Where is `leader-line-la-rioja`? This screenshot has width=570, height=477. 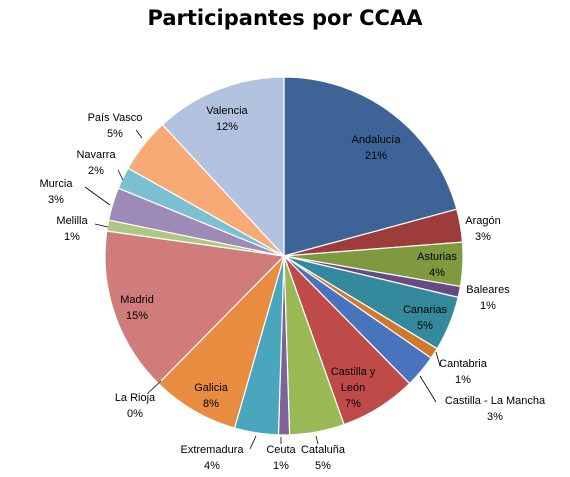
leader-line-la-rioja is located at coordinates (154, 387).